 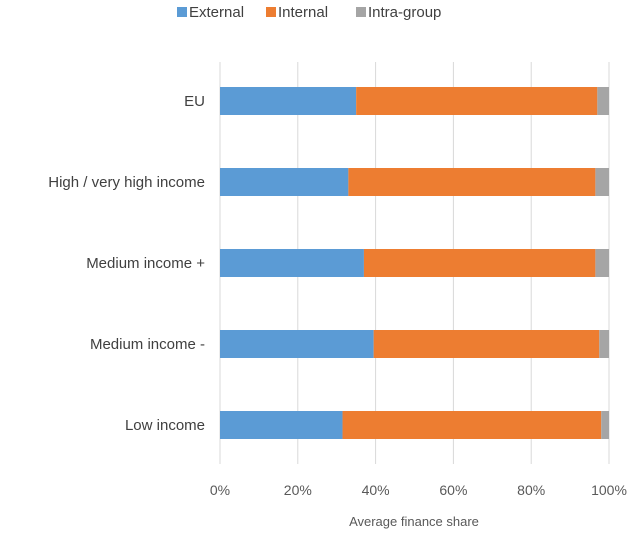 I want to click on legend-swatch-intra-group, so click(x=361, y=12).